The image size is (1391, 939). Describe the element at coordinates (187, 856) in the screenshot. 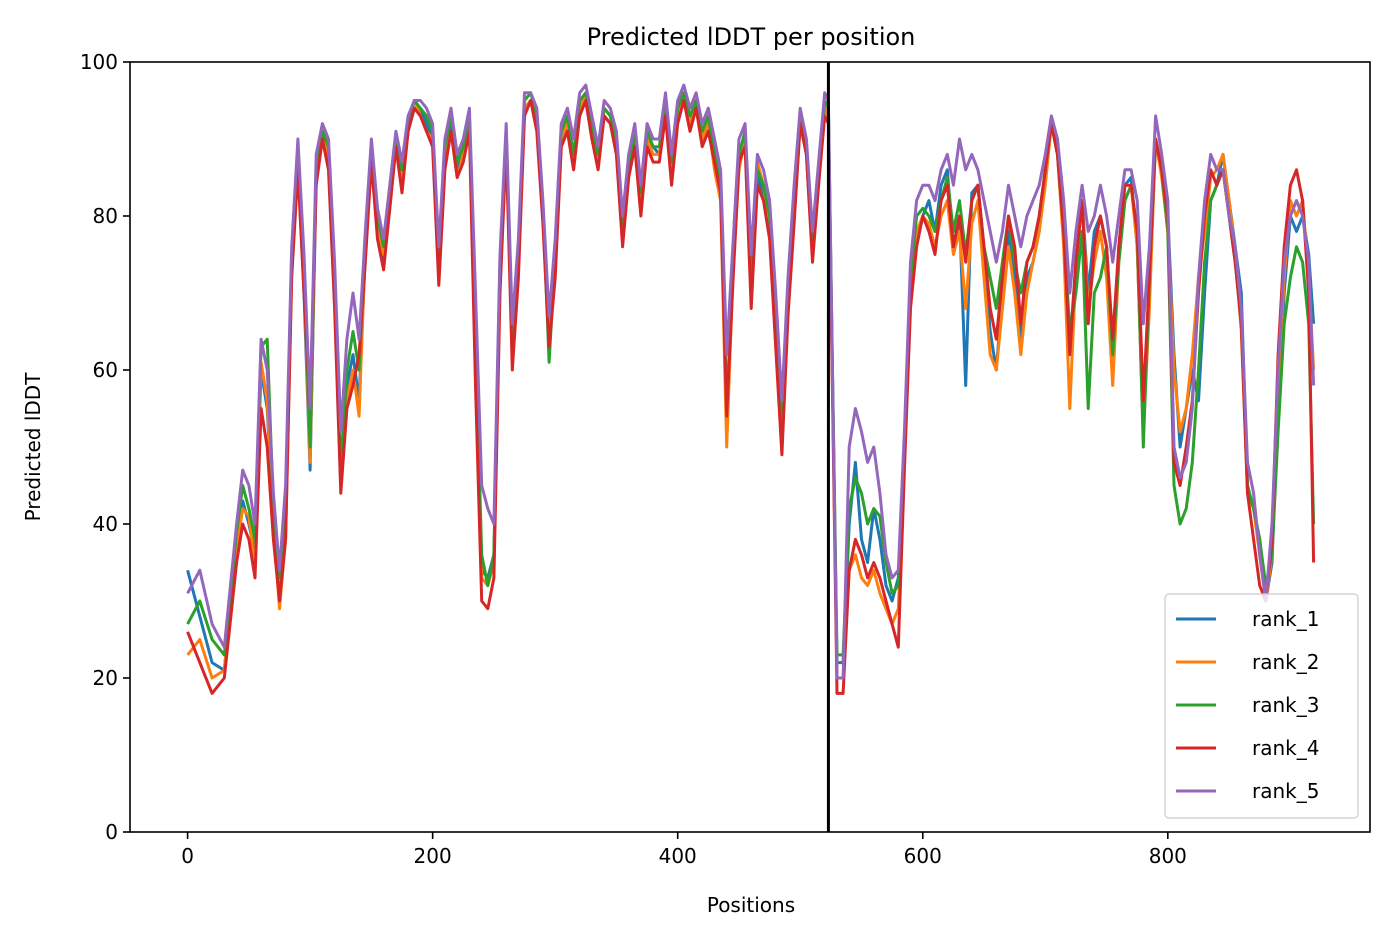

I see `x-tick-label: 0` at that location.